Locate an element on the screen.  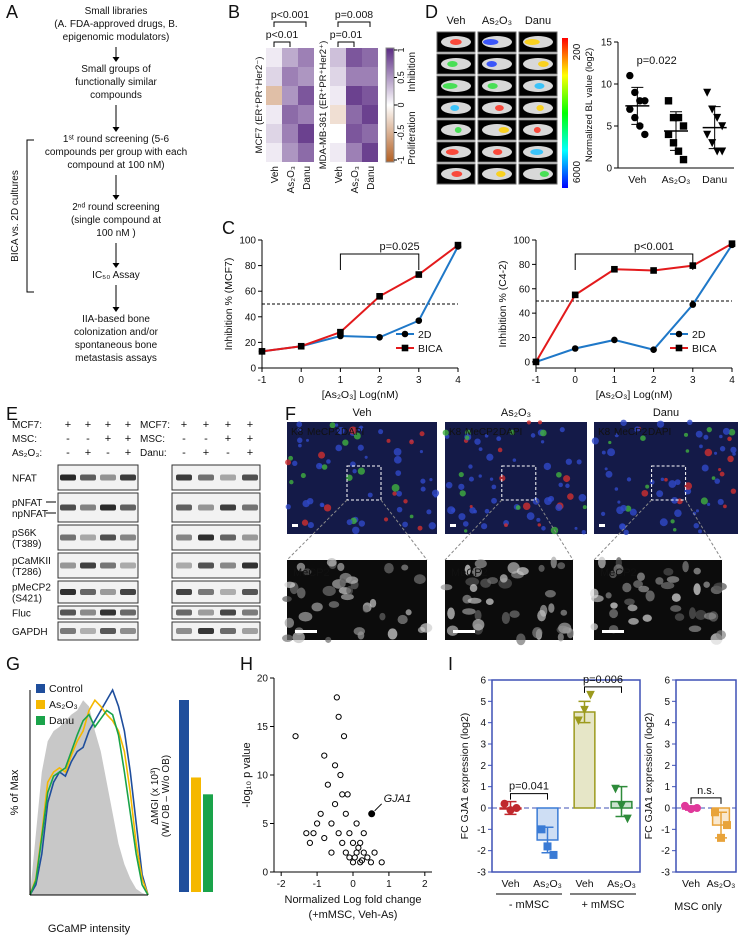
flow-step: compounds per group with each is located at coordinates (116, 152).